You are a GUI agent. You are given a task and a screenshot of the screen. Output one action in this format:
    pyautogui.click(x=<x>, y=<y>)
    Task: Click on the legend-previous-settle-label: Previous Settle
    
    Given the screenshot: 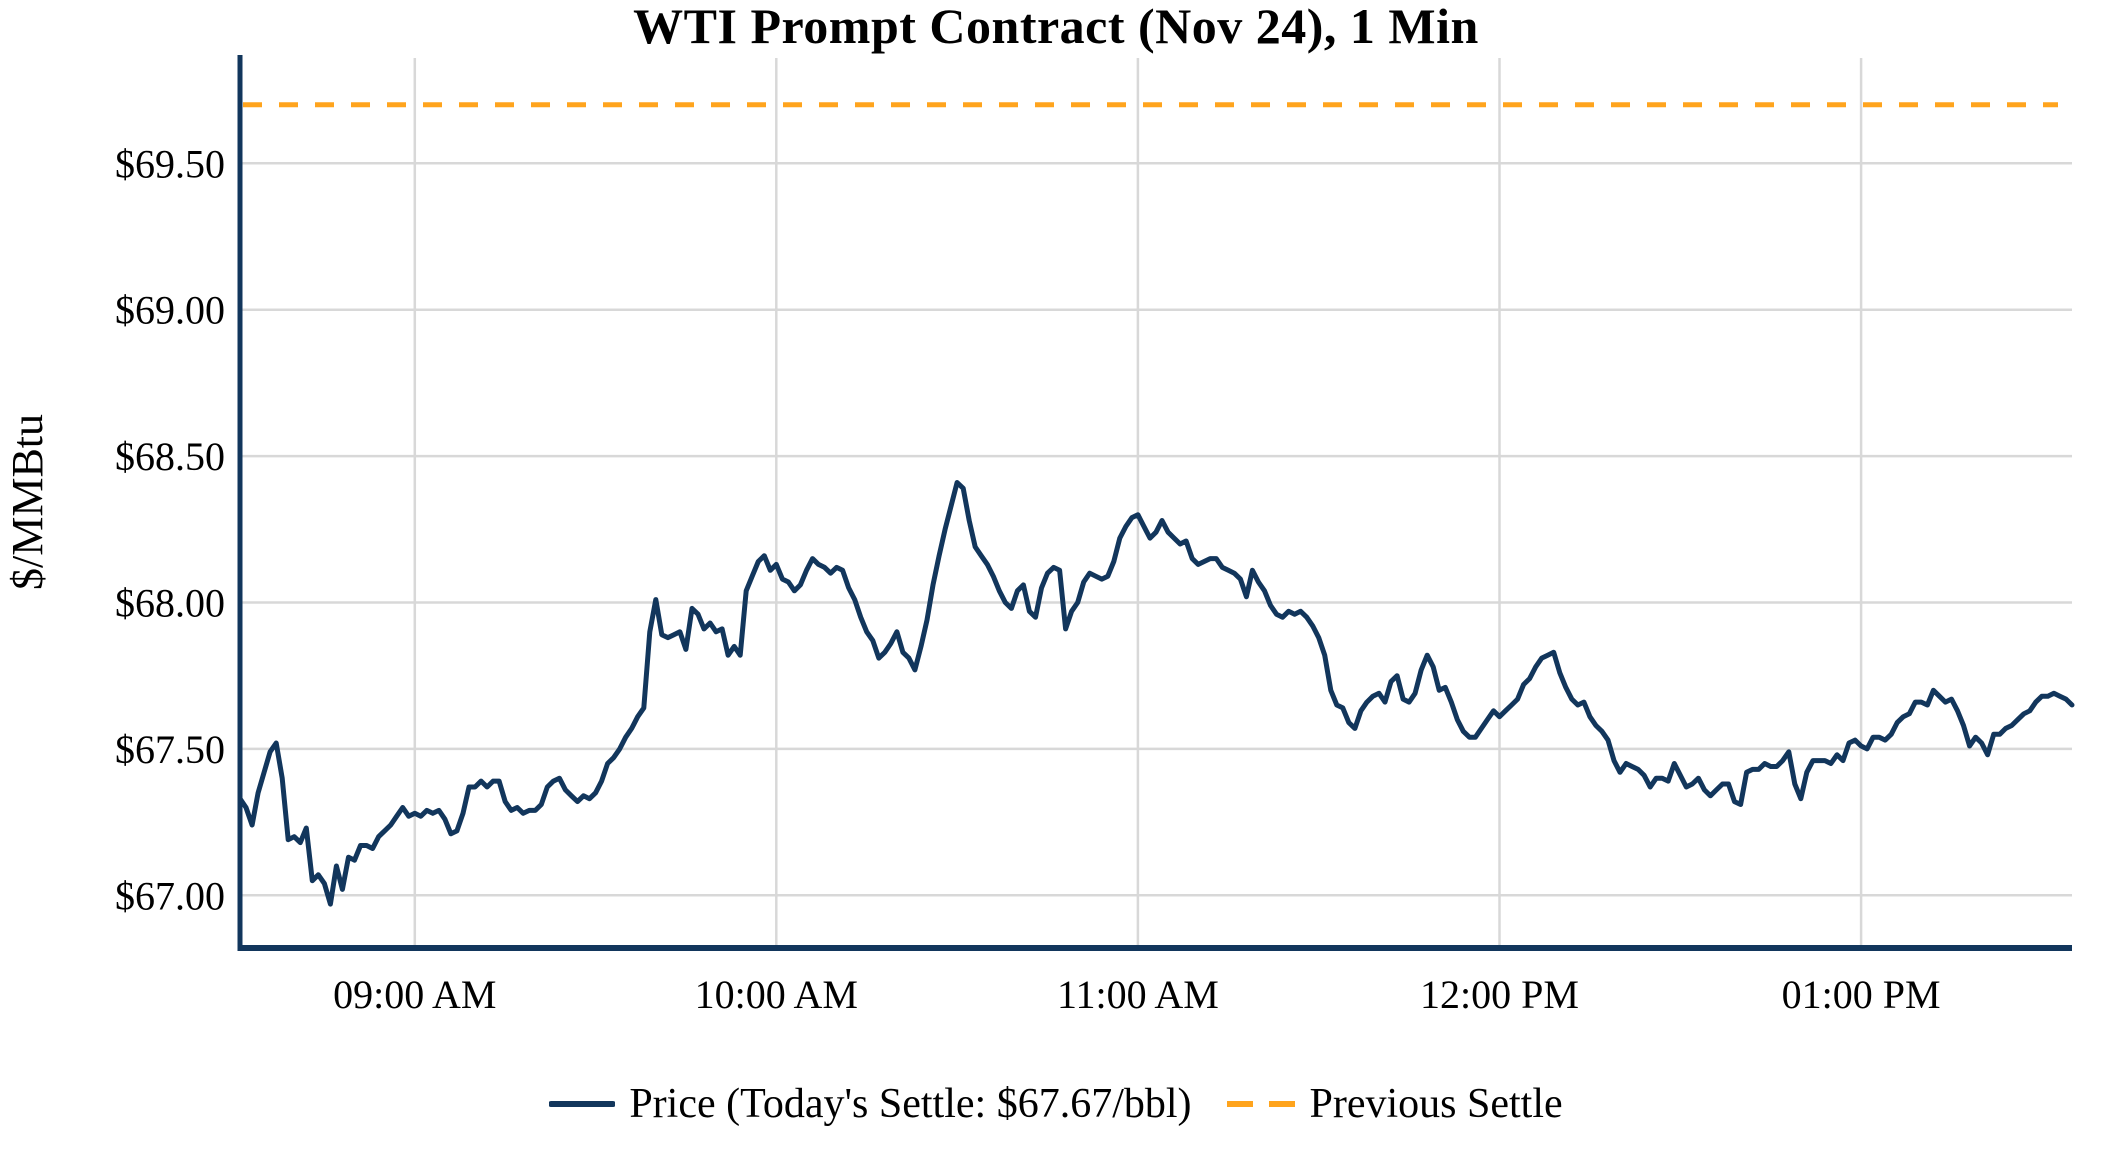 What is the action you would take?
    pyautogui.click(x=1436, y=1104)
    